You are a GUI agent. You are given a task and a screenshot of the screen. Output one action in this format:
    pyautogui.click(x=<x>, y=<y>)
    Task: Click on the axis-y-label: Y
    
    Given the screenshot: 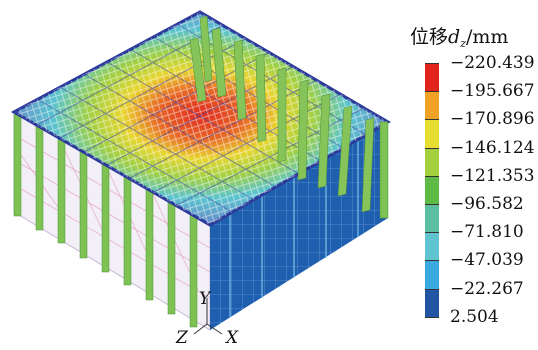 What is the action you would take?
    pyautogui.click(x=205, y=299)
    